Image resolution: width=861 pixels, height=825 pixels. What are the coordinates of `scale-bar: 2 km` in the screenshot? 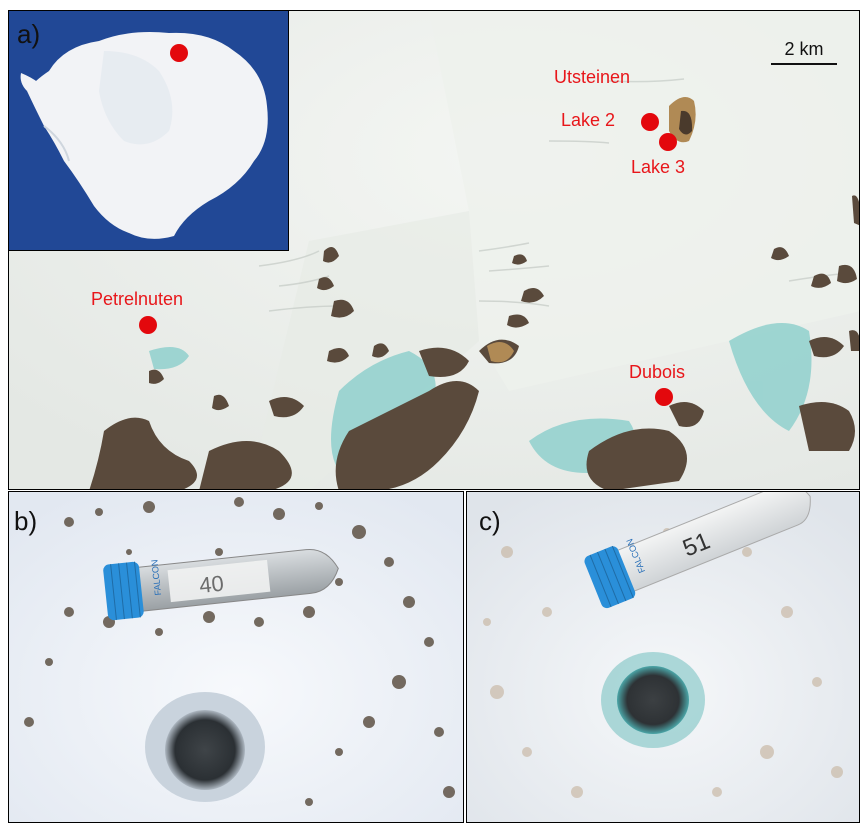 It's located at (804, 52).